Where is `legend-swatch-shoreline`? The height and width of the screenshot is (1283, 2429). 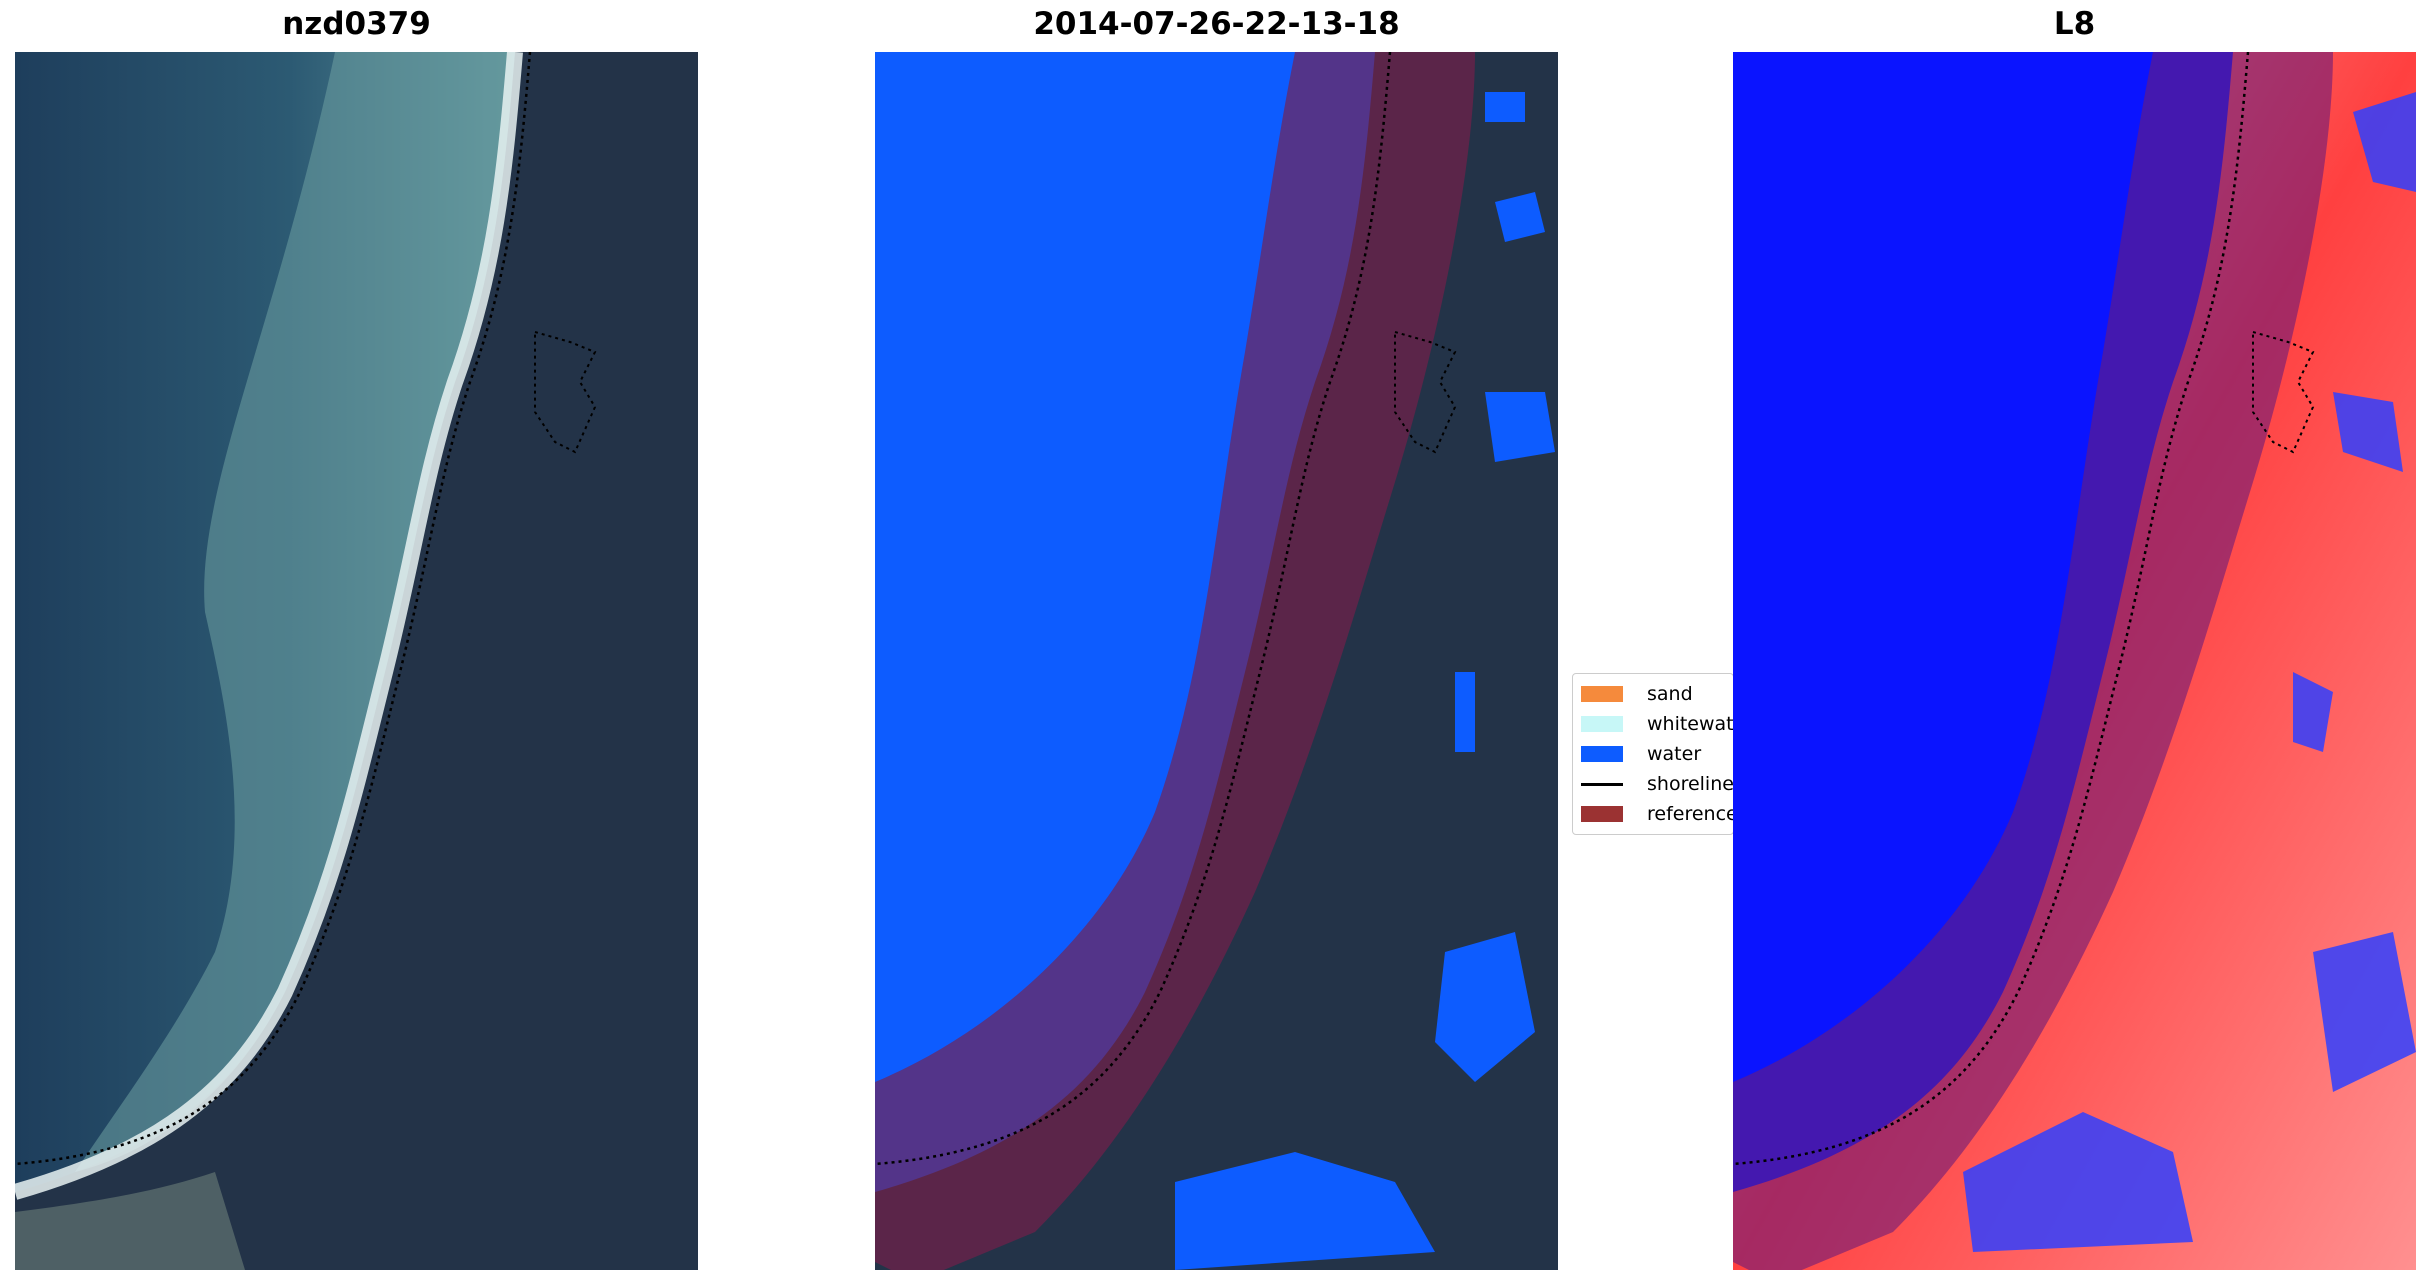
legend-swatch-shoreline is located at coordinates (1602, 784).